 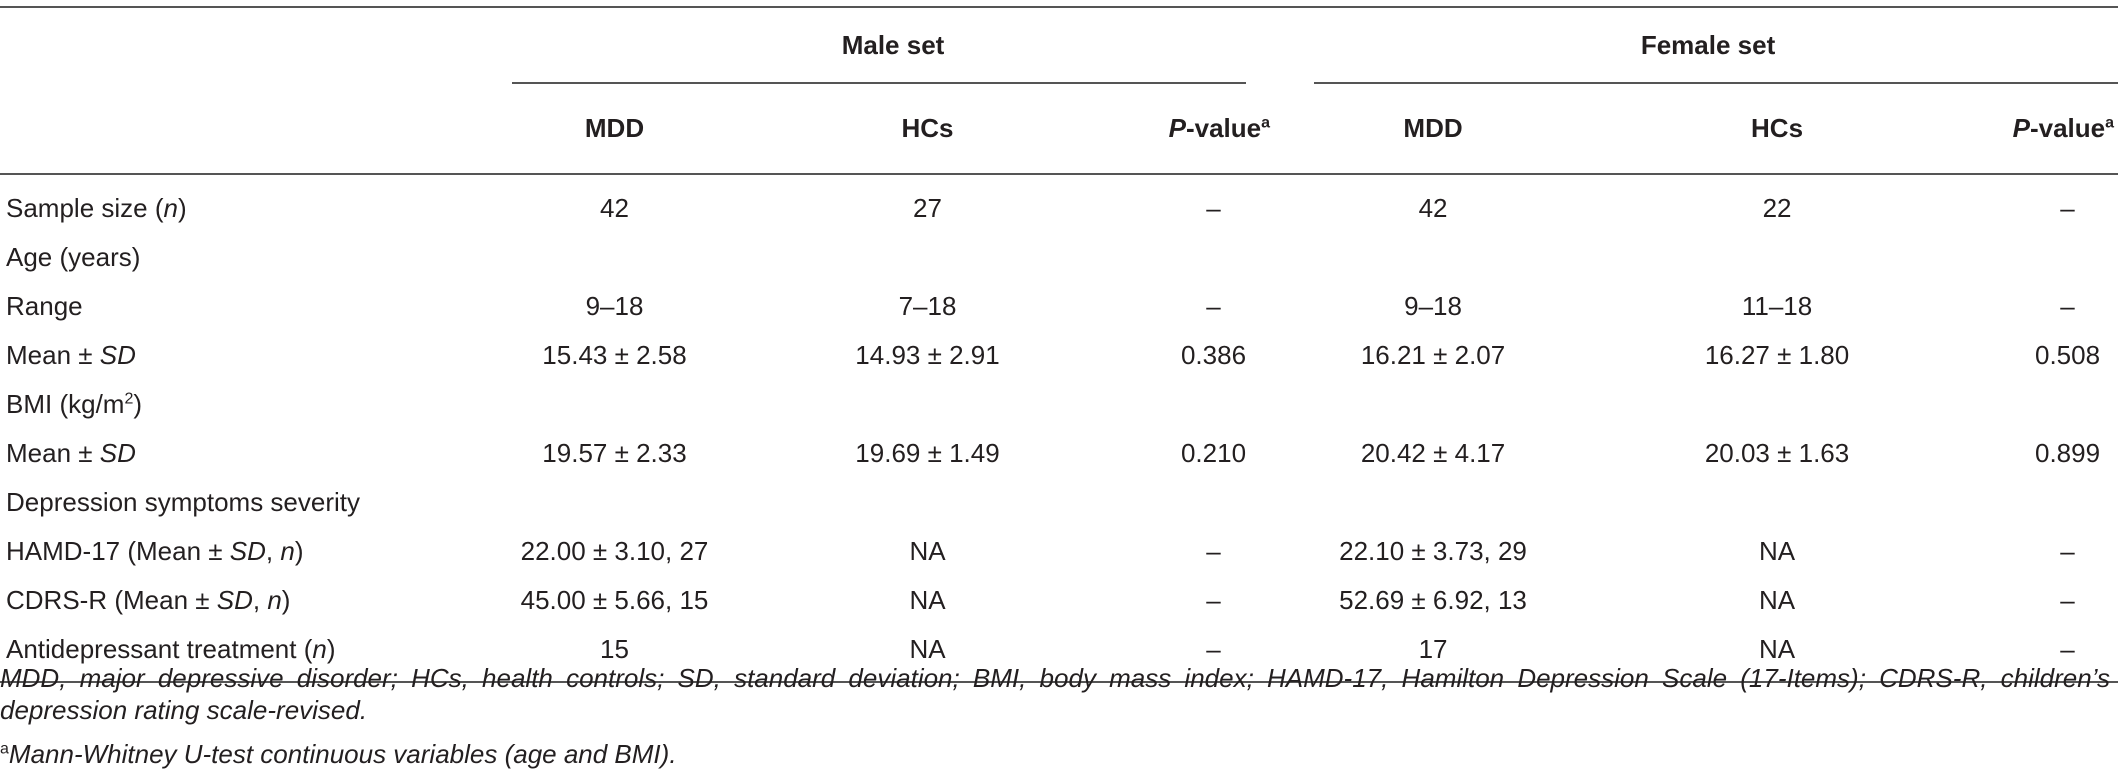 I want to click on cell-male-mdd: 15, so click(x=614, y=654).